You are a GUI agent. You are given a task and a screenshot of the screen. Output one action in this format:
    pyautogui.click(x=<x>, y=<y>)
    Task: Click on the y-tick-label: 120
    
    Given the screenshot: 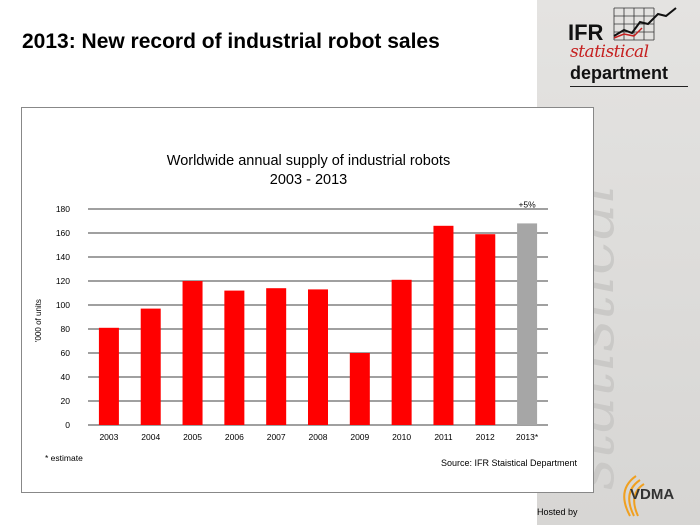 What is the action you would take?
    pyautogui.click(x=63, y=281)
    